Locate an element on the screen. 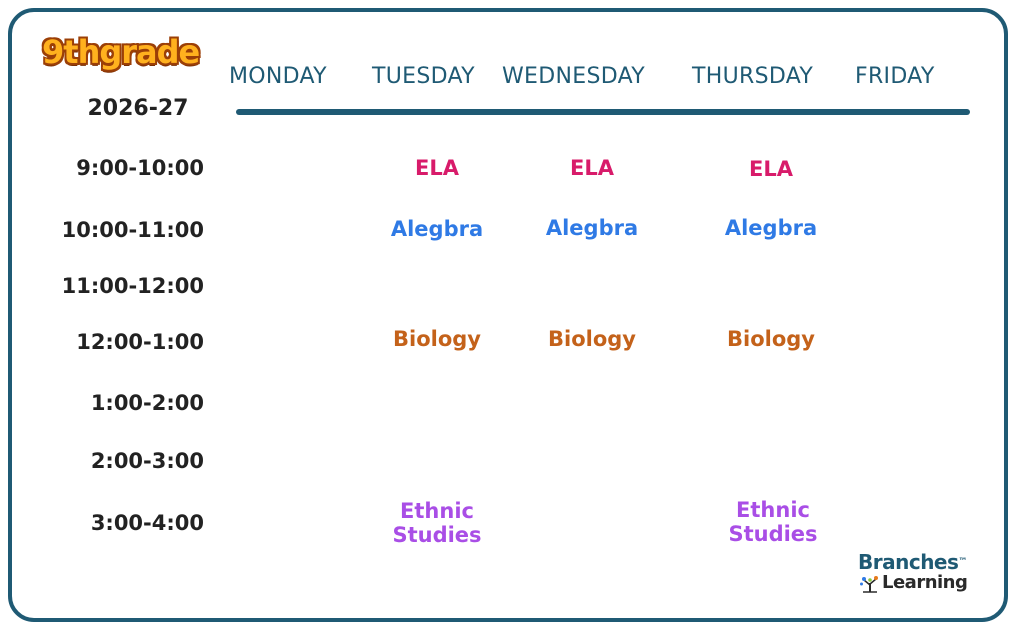  subject-ela-wednesday: ELA is located at coordinates (592, 168).